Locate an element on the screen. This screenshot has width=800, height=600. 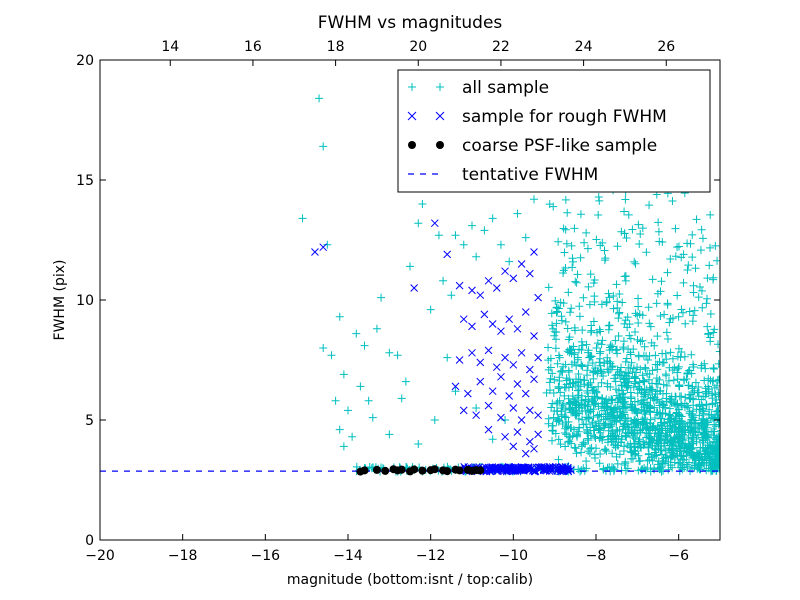
x-tick-label: −8 is located at coordinates (596, 556).